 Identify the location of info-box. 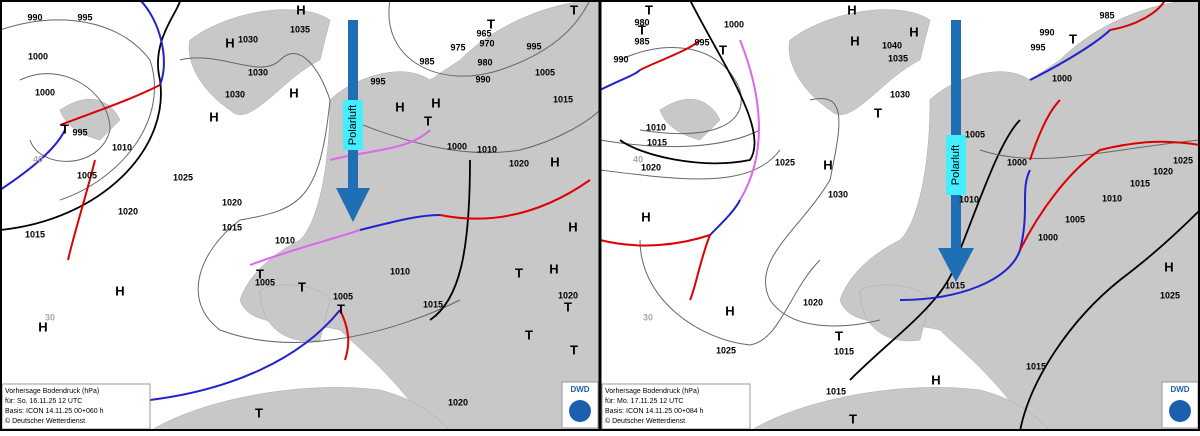
(676, 406).